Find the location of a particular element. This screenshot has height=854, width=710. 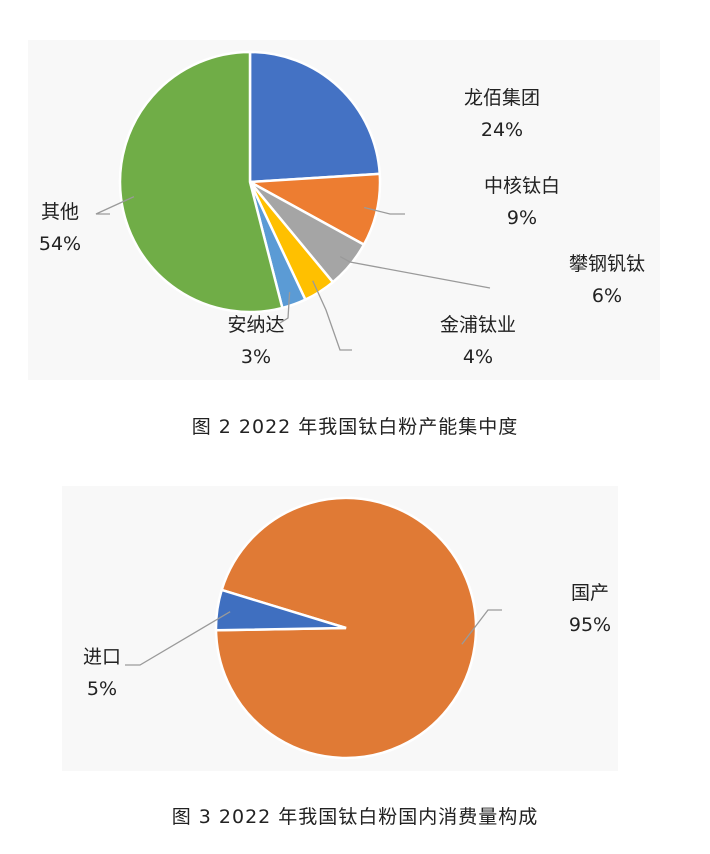

figure-caption: 图 2 2022 年我国钛白粉产能集中度 is located at coordinates (355, 427).